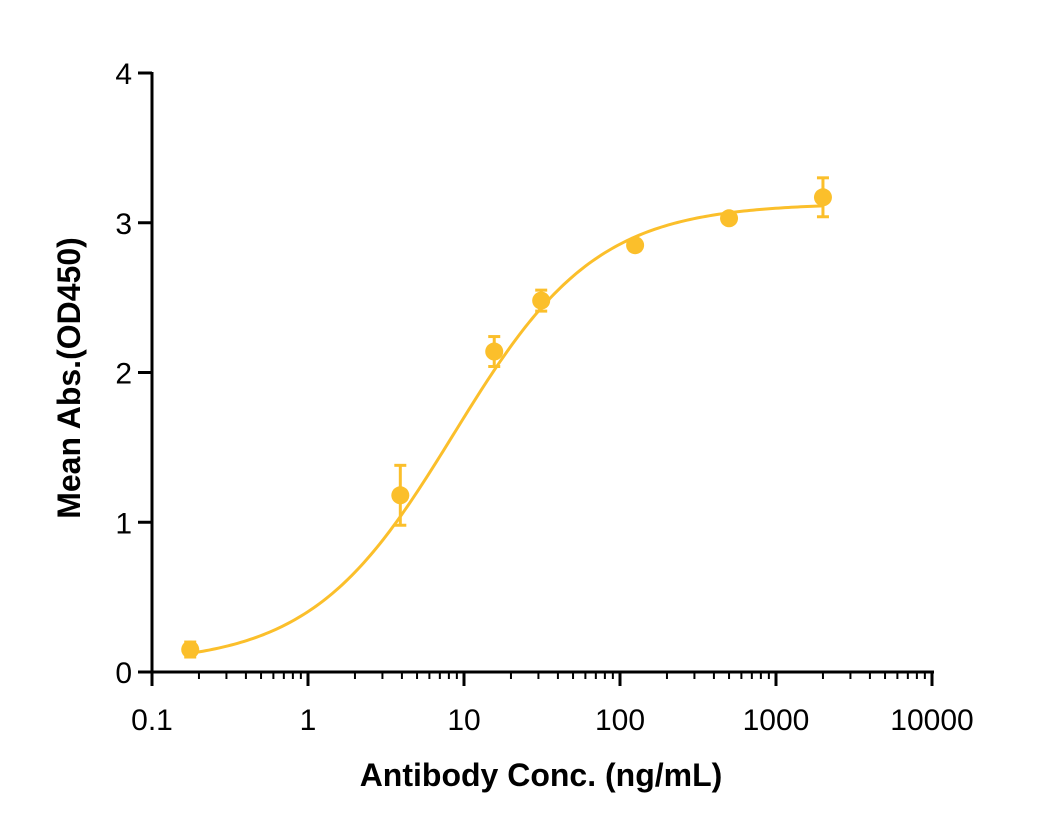  I want to click on x-ticks: 0.1 1 10 100 1000 10000, so click(552, 704).